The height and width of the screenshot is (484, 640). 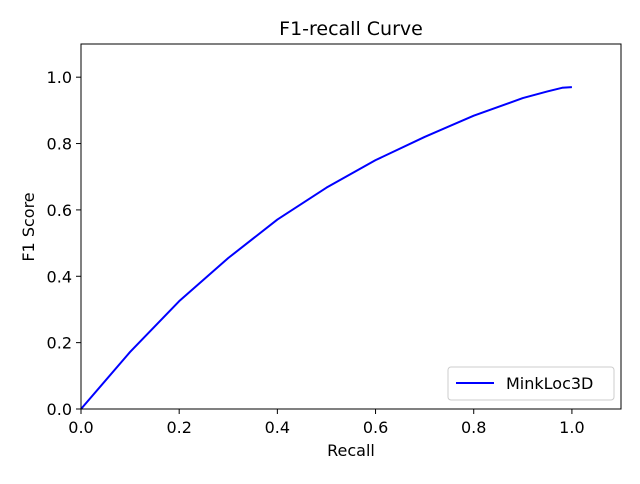 What do you see at coordinates (375, 427) in the screenshot?
I see `x-tick-label: 0.6` at bounding box center [375, 427].